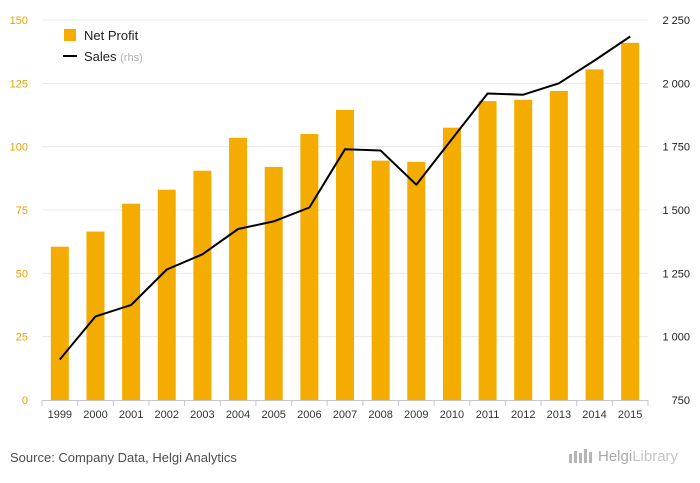 The height and width of the screenshot is (483, 700). I want to click on y-right-tick-label: 2 250, so click(676, 21).